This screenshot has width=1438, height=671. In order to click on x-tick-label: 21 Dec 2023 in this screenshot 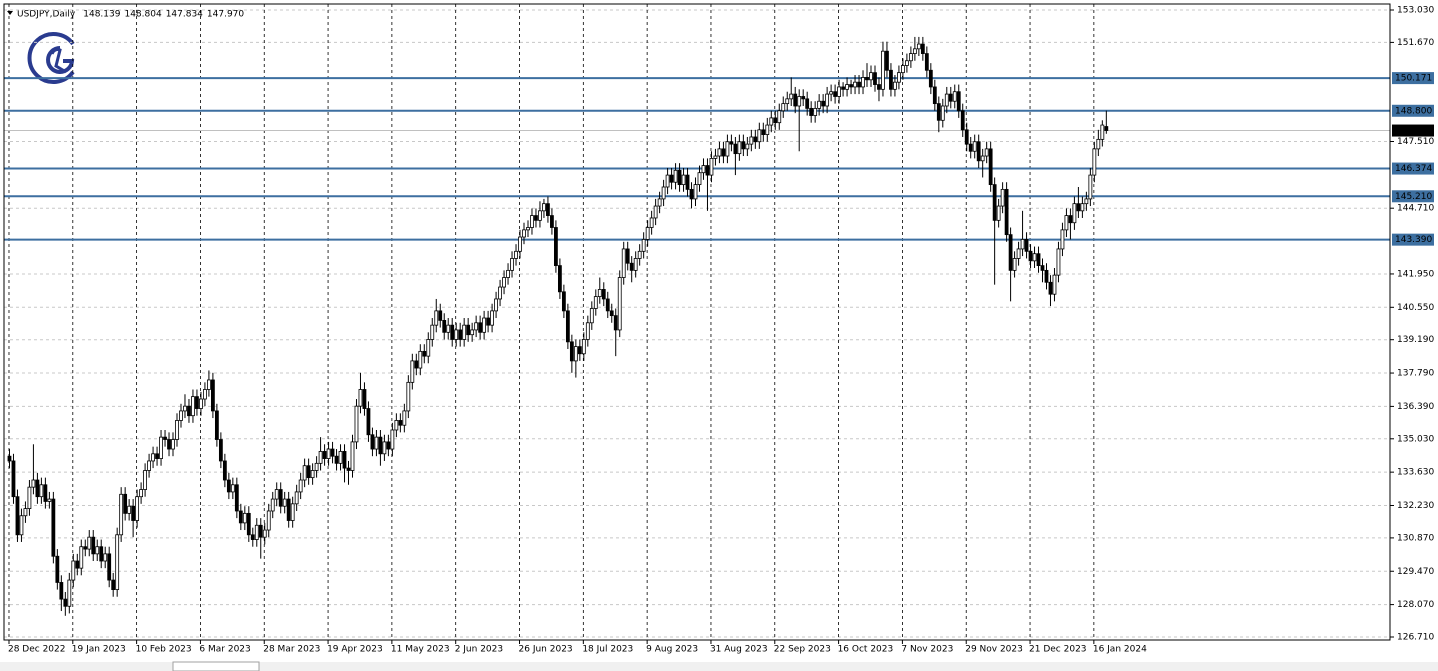, I will do `click(1058, 650)`.